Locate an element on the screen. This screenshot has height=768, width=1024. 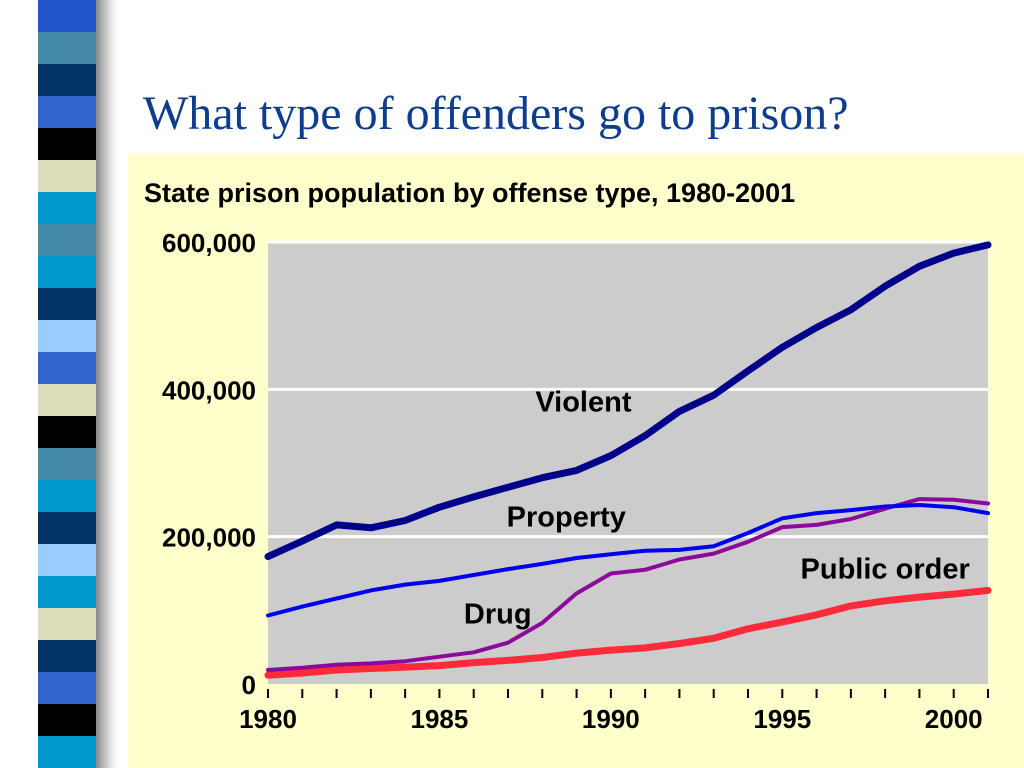
series-line-public-order is located at coordinates (628, 632).